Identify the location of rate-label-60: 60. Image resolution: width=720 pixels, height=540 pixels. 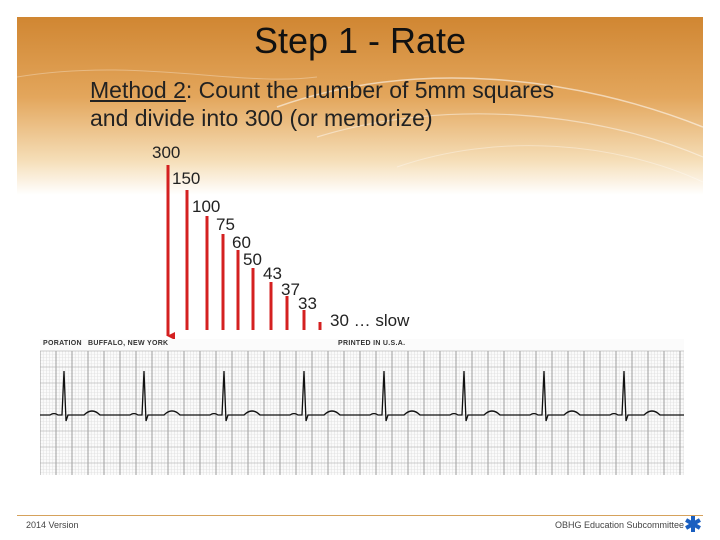
(241, 242).